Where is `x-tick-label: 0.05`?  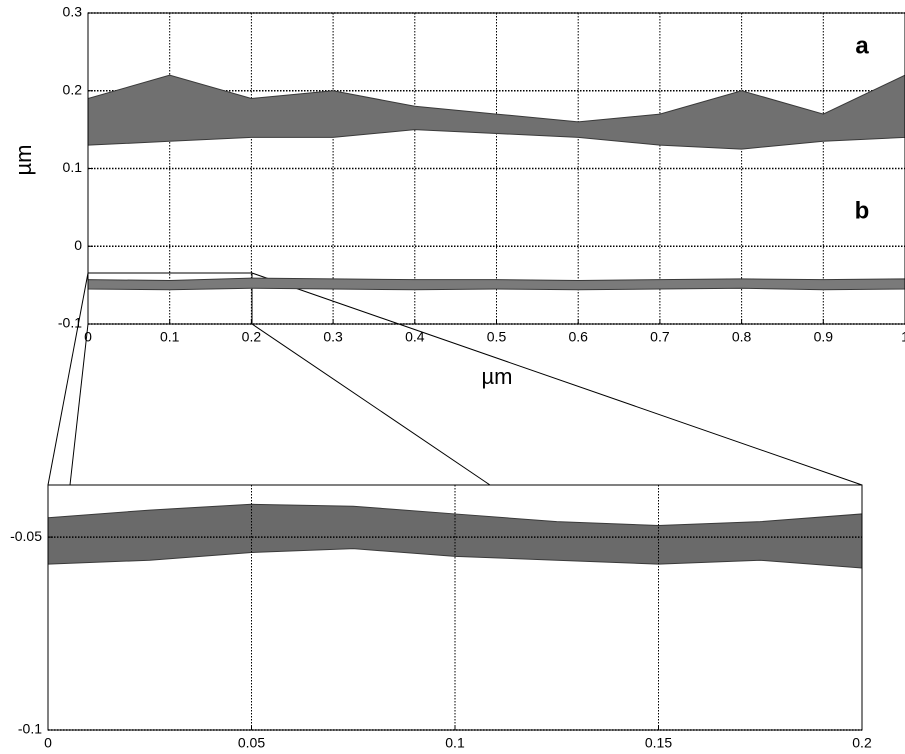 x-tick-label: 0.05 is located at coordinates (251, 743).